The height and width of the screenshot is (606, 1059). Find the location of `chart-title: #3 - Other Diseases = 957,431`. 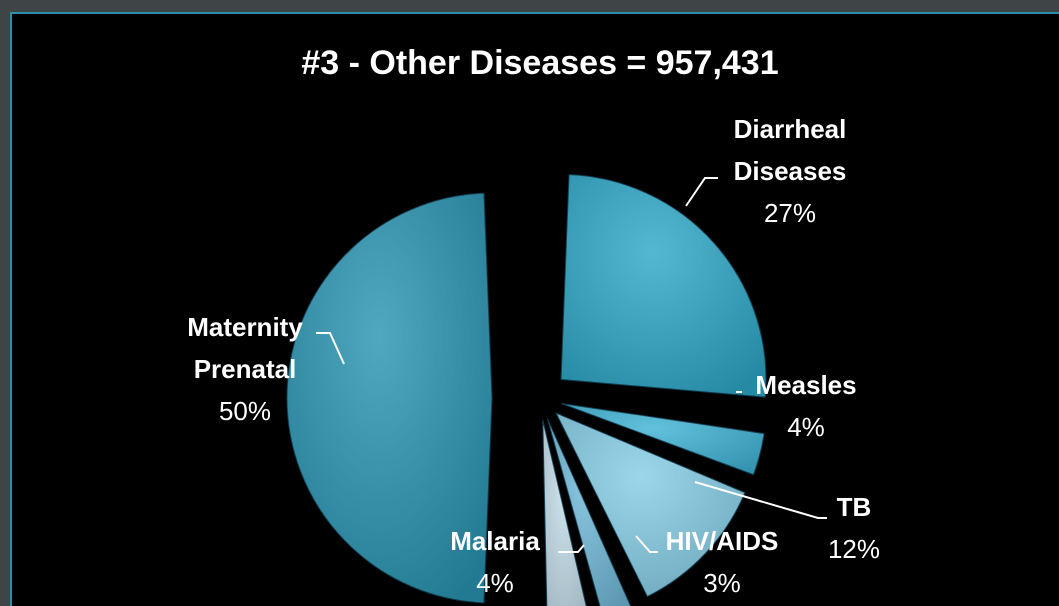

chart-title: #3 - Other Diseases = 957,431 is located at coordinates (539, 63).